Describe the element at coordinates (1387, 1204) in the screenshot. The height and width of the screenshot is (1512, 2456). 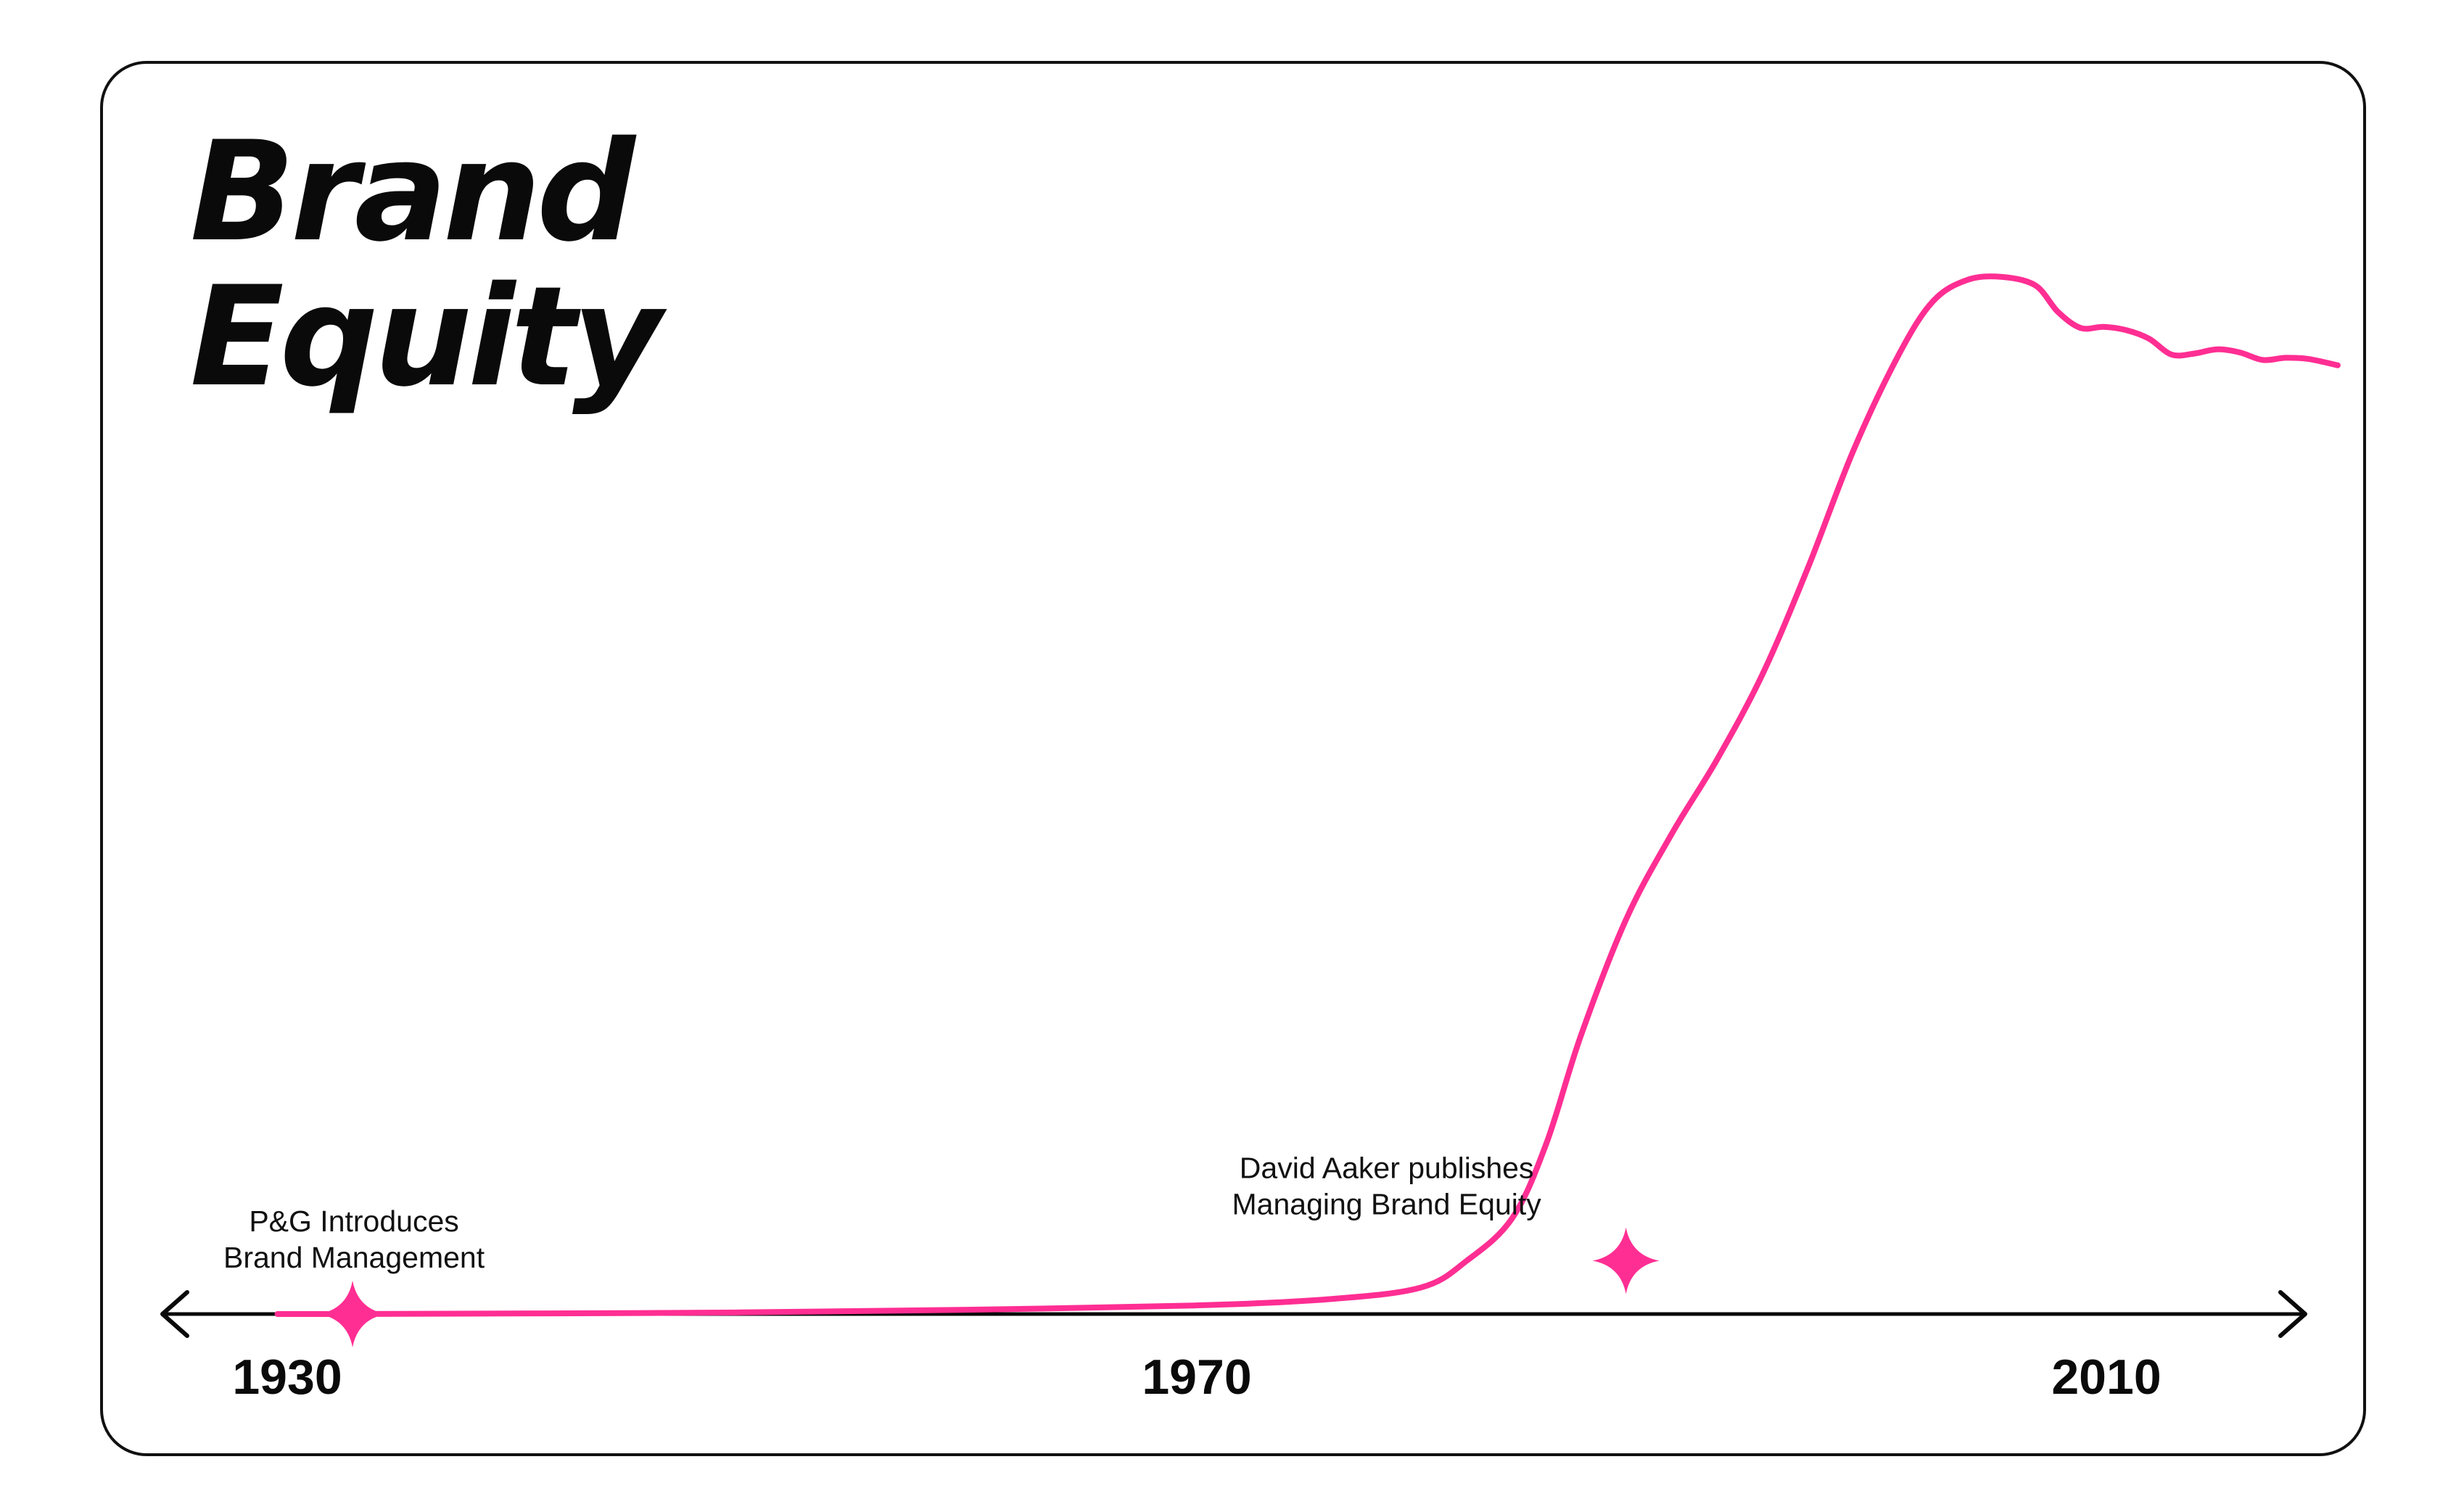
I see `annotation-label-1-line-1: Managing Brand Equity` at that location.